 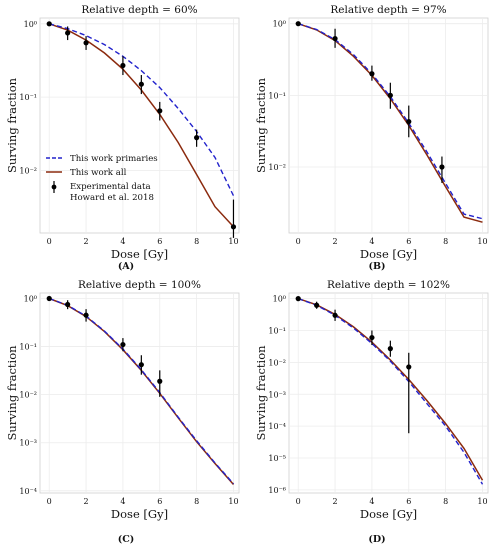 What do you see at coordinates (376, 266) in the screenshot?
I see `panel-letter: (B)` at bounding box center [376, 266].